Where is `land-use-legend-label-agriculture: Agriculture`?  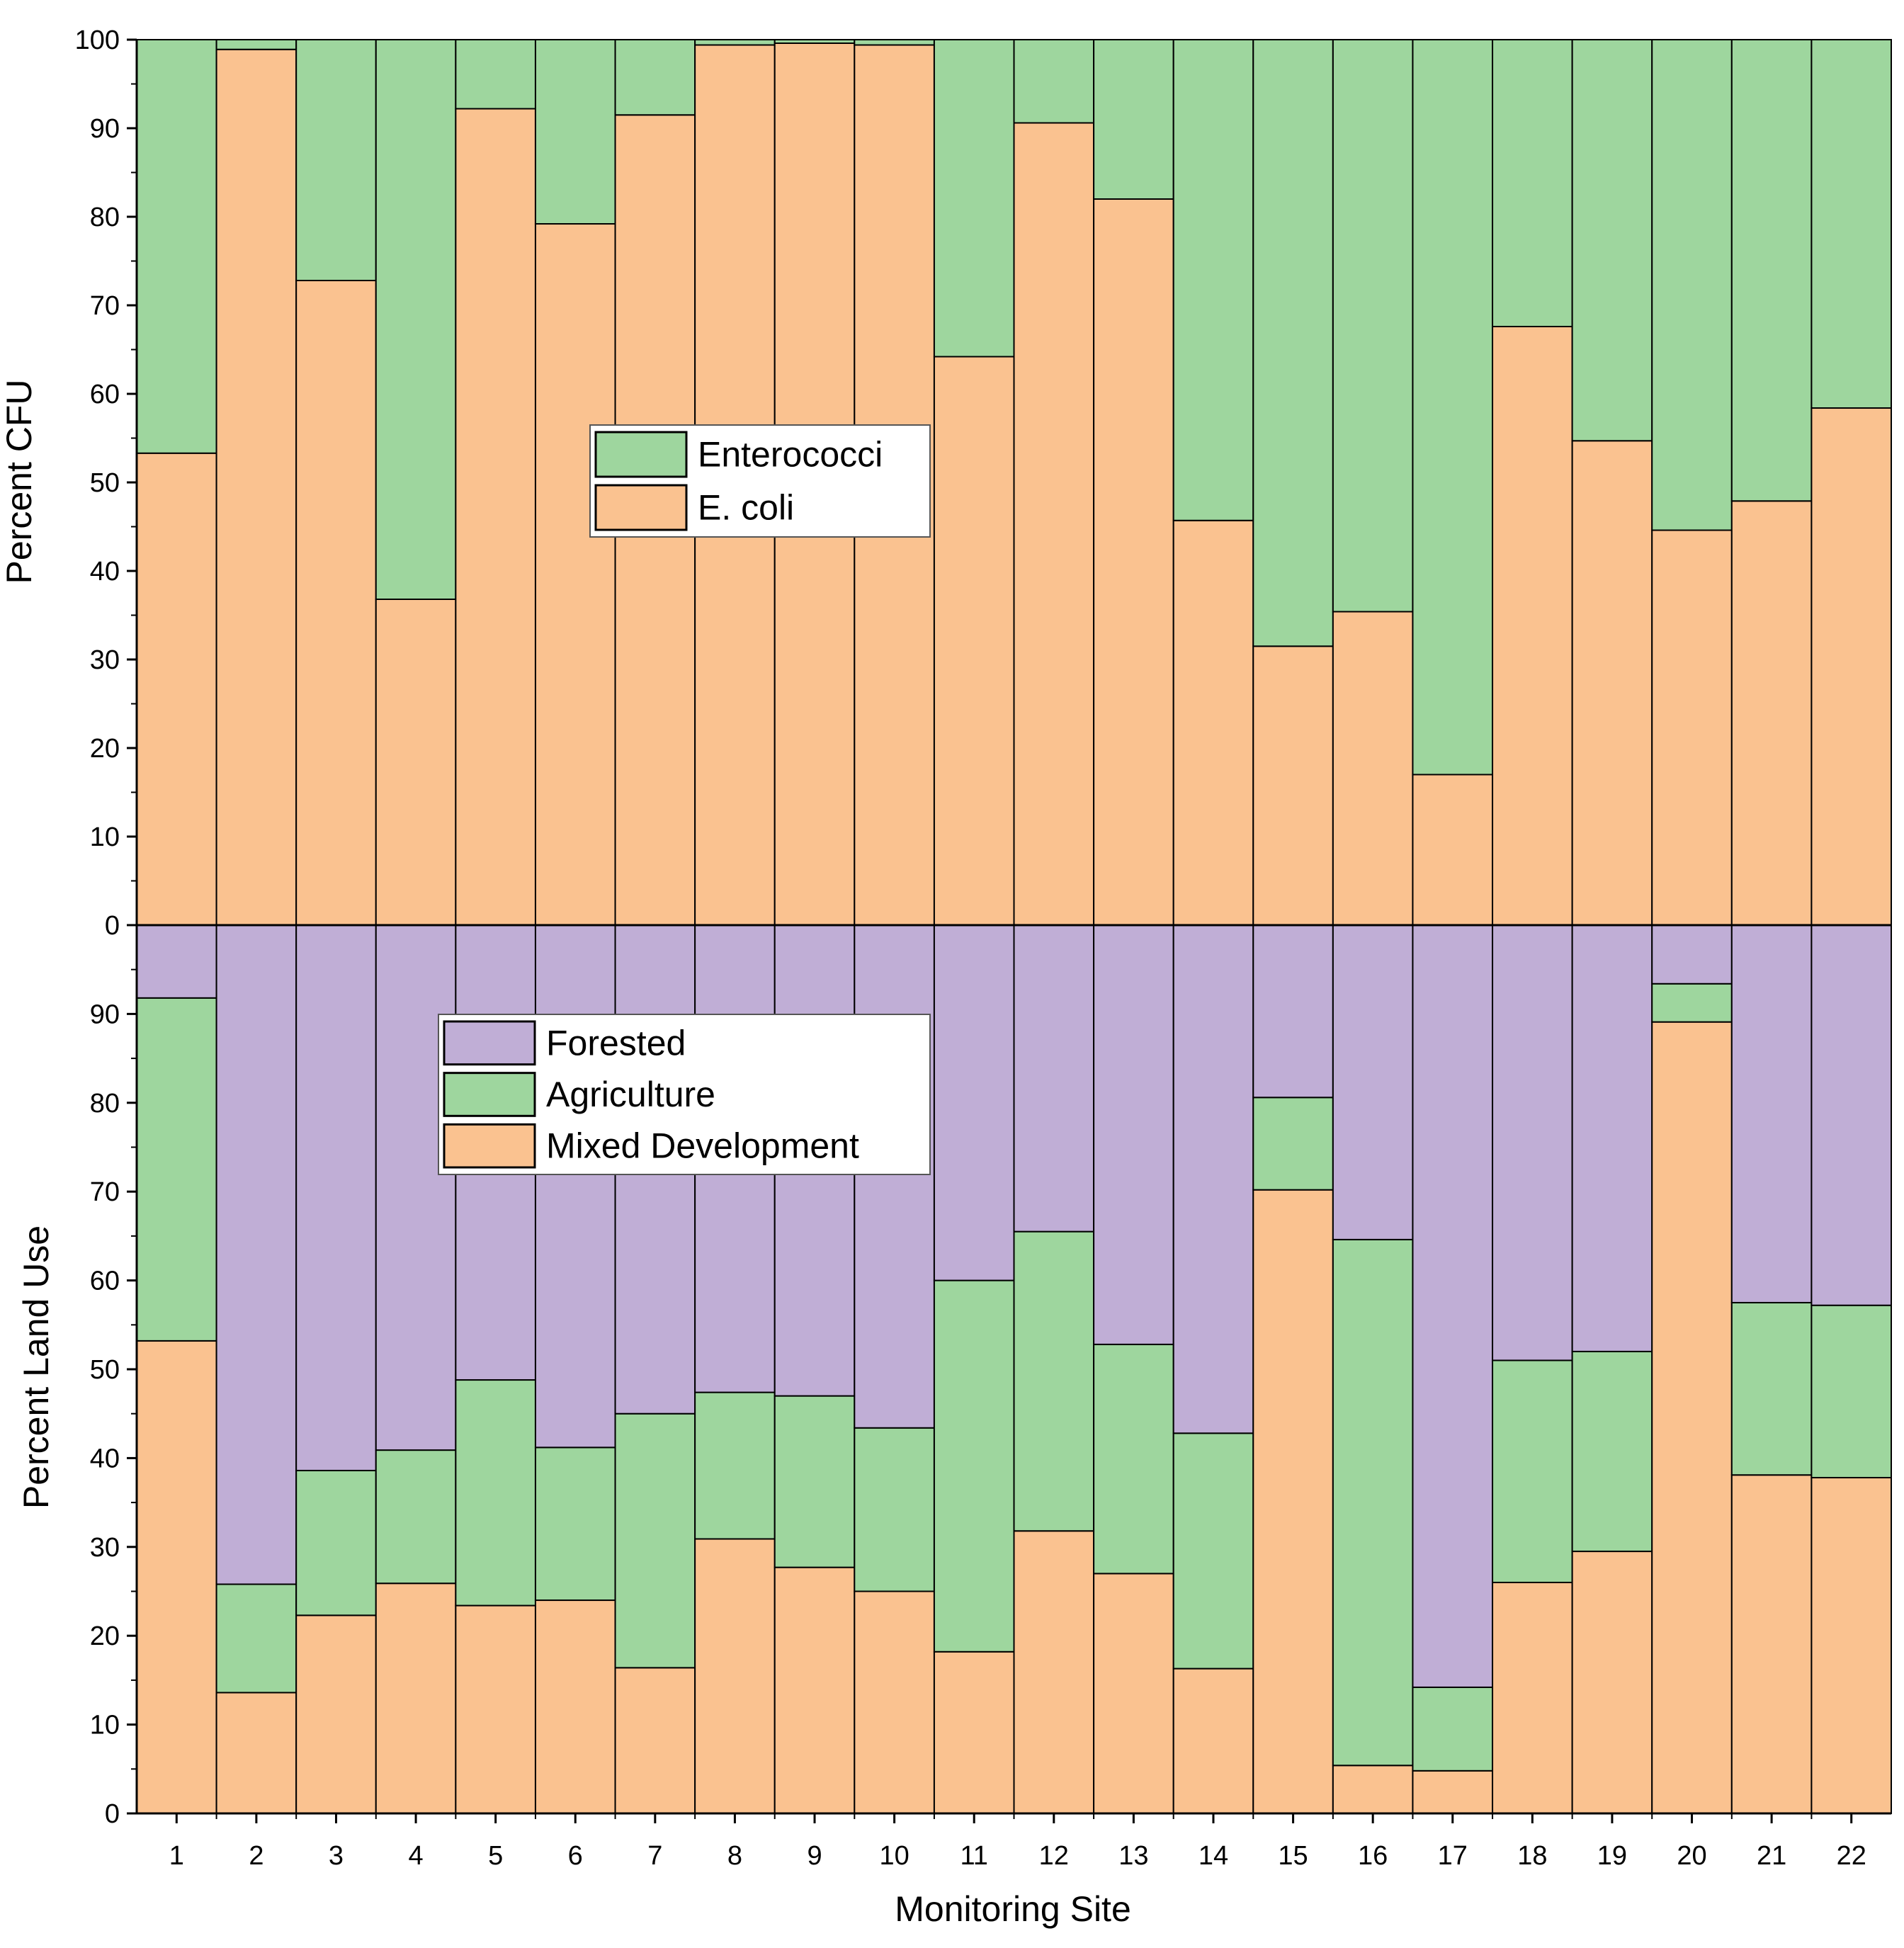
land-use-legend-label-agriculture: Agriculture is located at coordinates (630, 1094).